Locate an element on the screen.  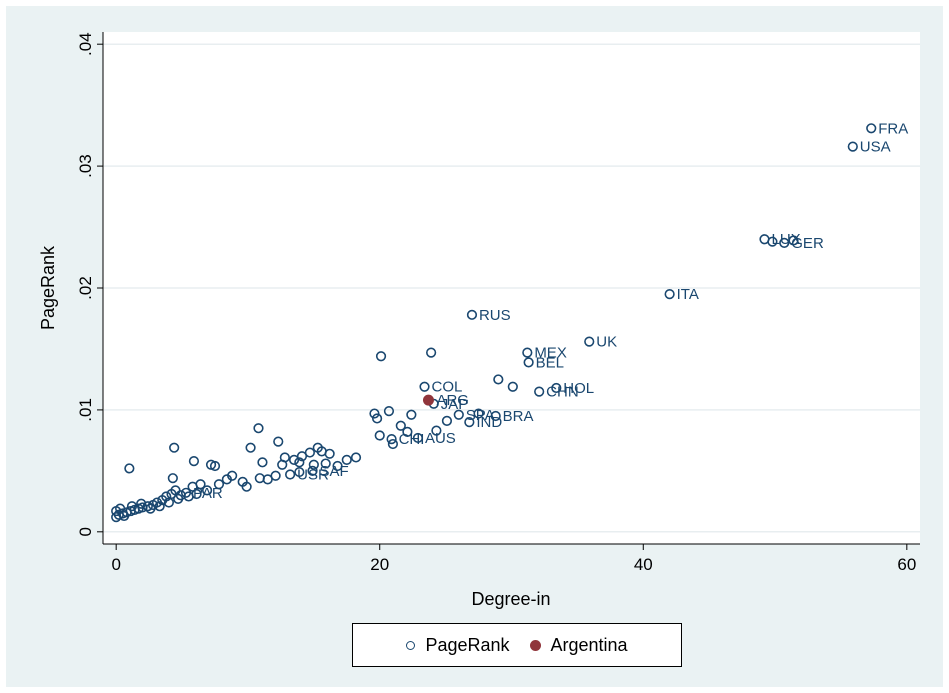
point-label: CHN is located at coordinates (562, 392).